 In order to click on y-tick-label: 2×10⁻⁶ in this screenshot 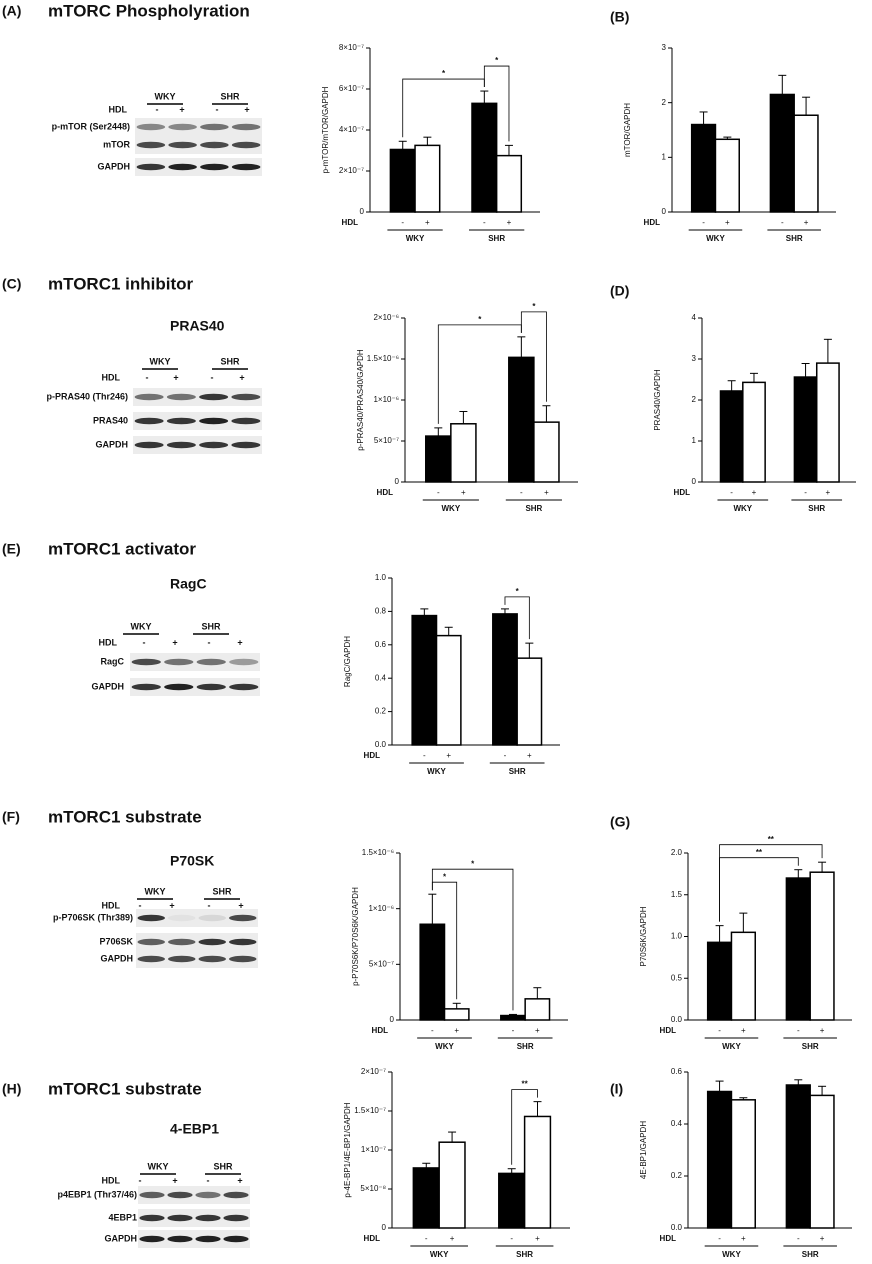, I will do `click(386, 317)`.